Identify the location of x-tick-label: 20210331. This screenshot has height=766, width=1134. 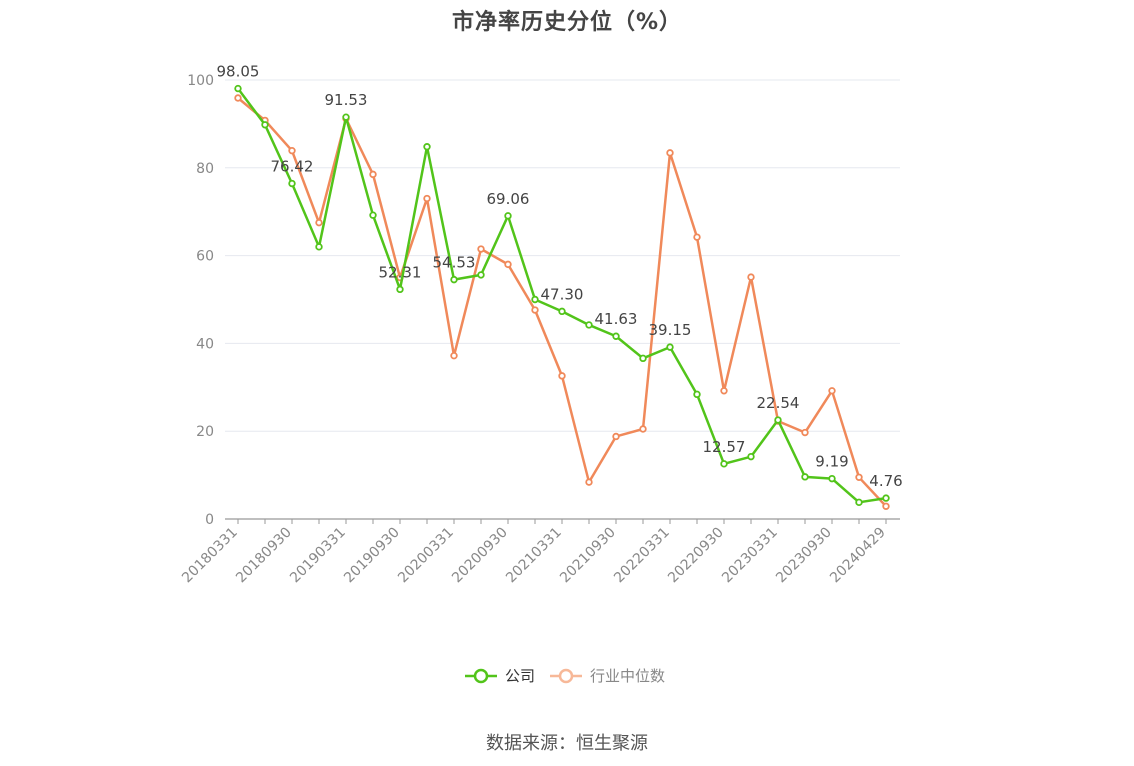
(534, 556).